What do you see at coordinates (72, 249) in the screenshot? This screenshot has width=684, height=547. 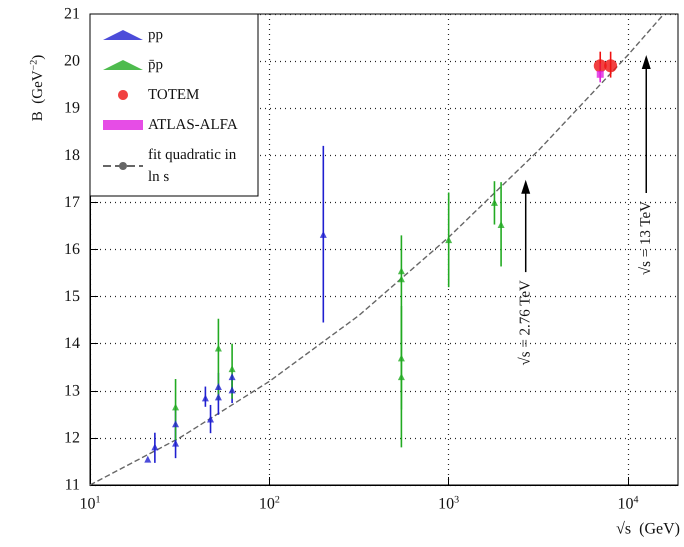 I see `y-tick-label: 16` at bounding box center [72, 249].